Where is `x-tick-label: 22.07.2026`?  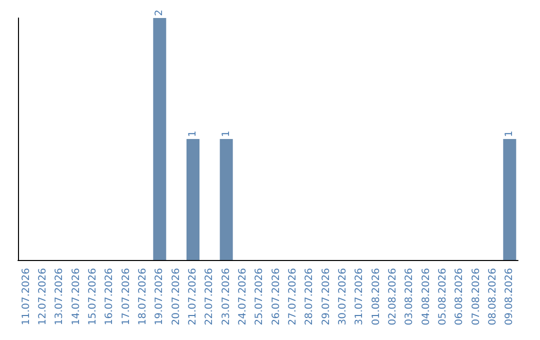 x-tick-label: 22.07.2026 is located at coordinates (210, 297).